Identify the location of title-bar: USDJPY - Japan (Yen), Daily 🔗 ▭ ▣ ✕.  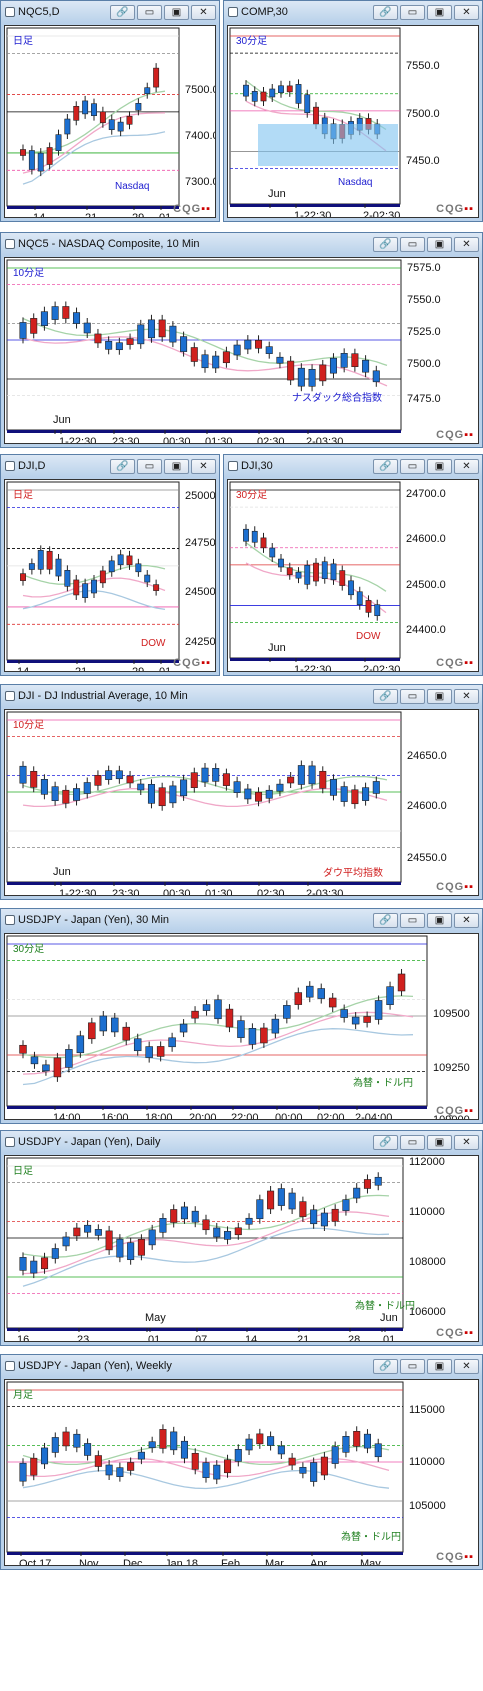
(241, 1142).